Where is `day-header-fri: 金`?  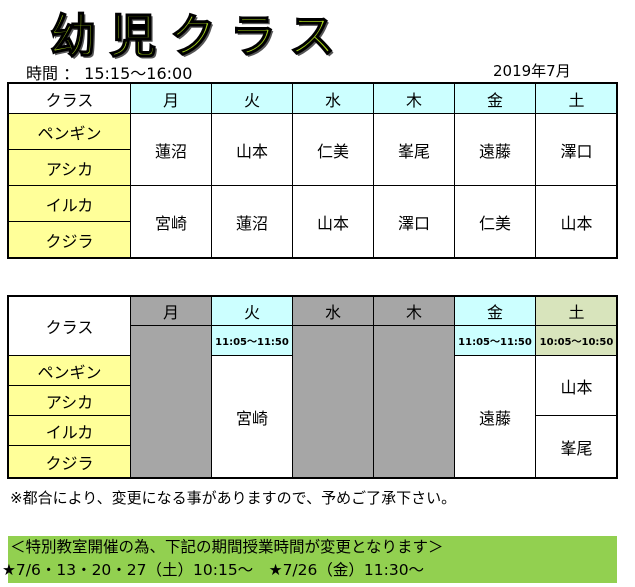
day-header-fri: 金 is located at coordinates (495, 311).